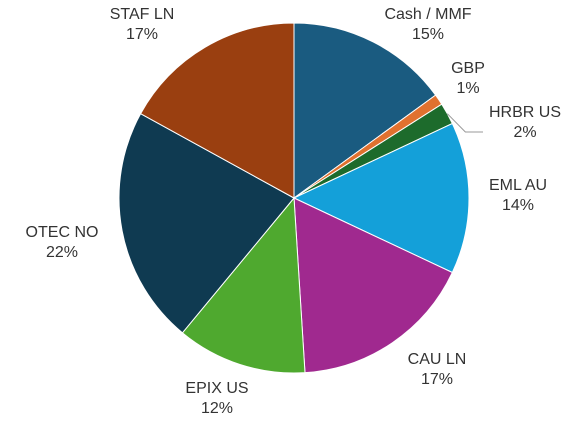 This screenshot has width=580, height=436. Describe the element at coordinates (464, 123) in the screenshot. I see `leader-line` at that location.